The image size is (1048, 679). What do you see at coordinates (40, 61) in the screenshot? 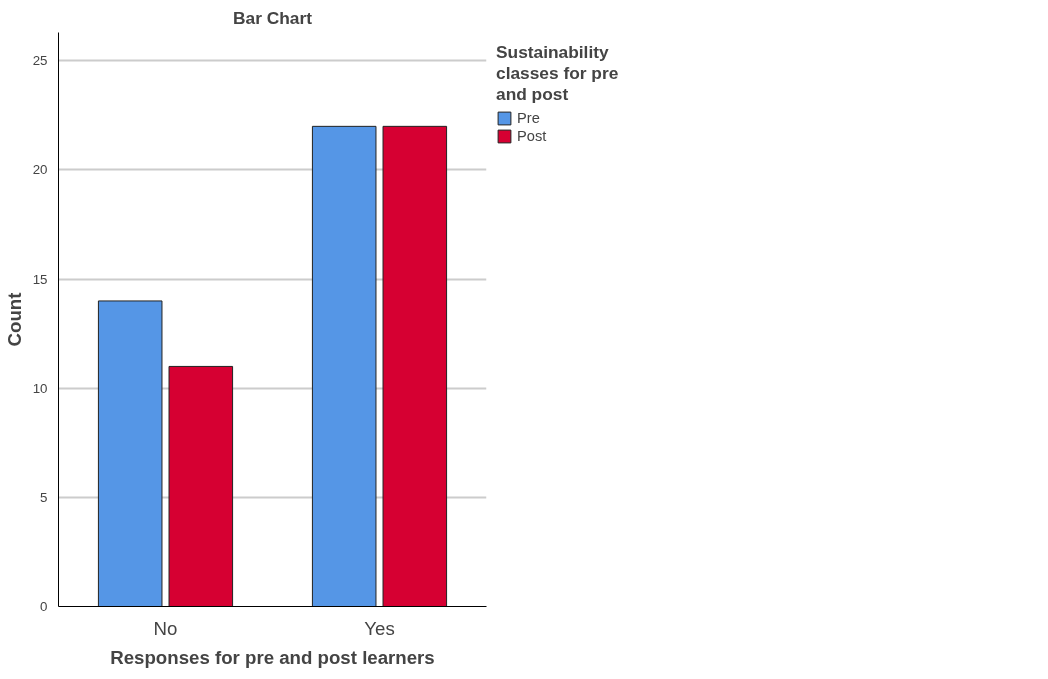
I see `y-tick-label: 25` at bounding box center [40, 61].